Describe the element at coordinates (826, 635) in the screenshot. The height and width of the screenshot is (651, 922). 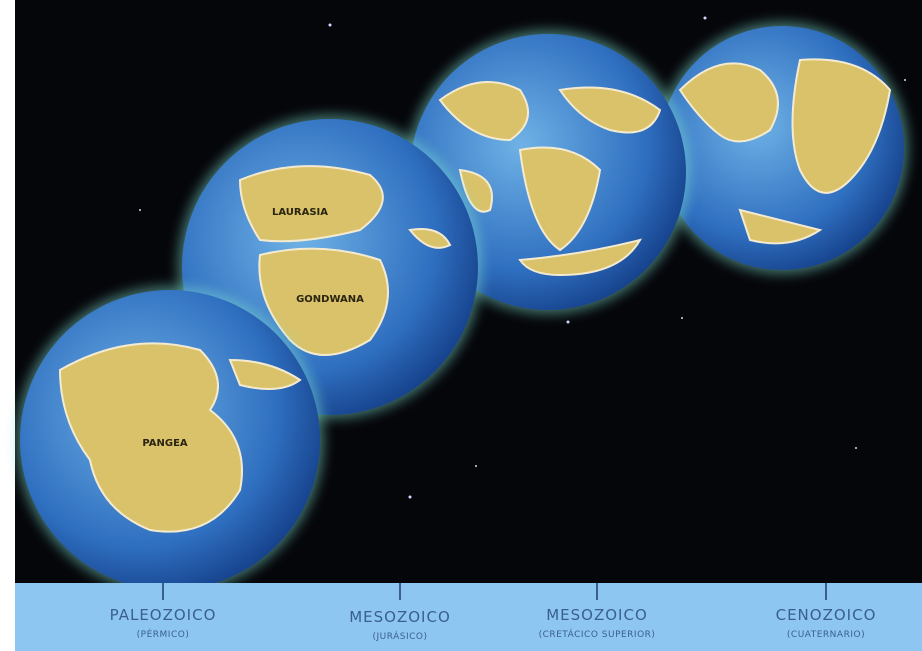
I see `era-period: (CUATERNARIO)` at that location.